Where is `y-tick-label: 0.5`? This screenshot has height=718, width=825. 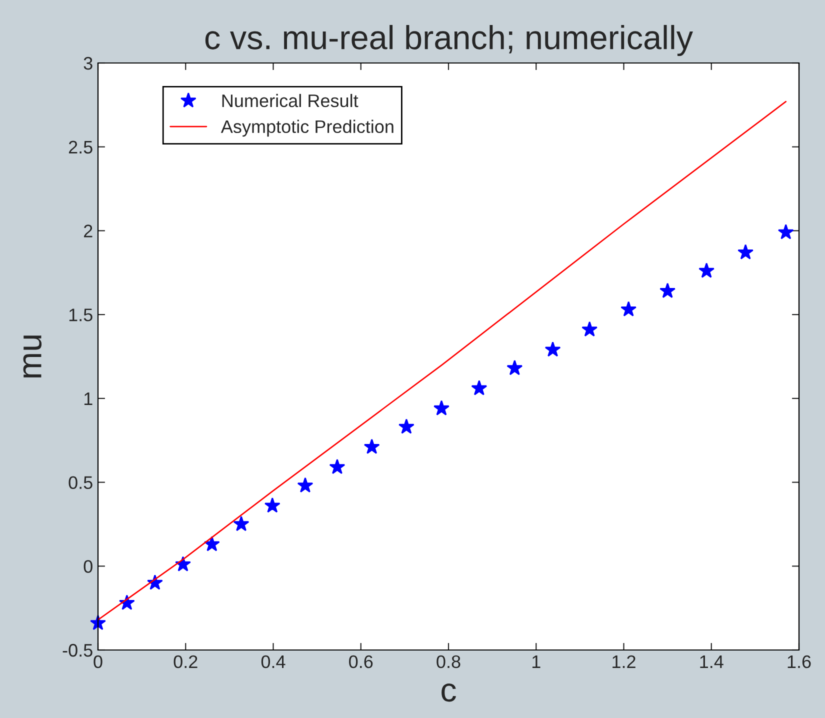
y-tick-label: 0.5 is located at coordinates (80, 483).